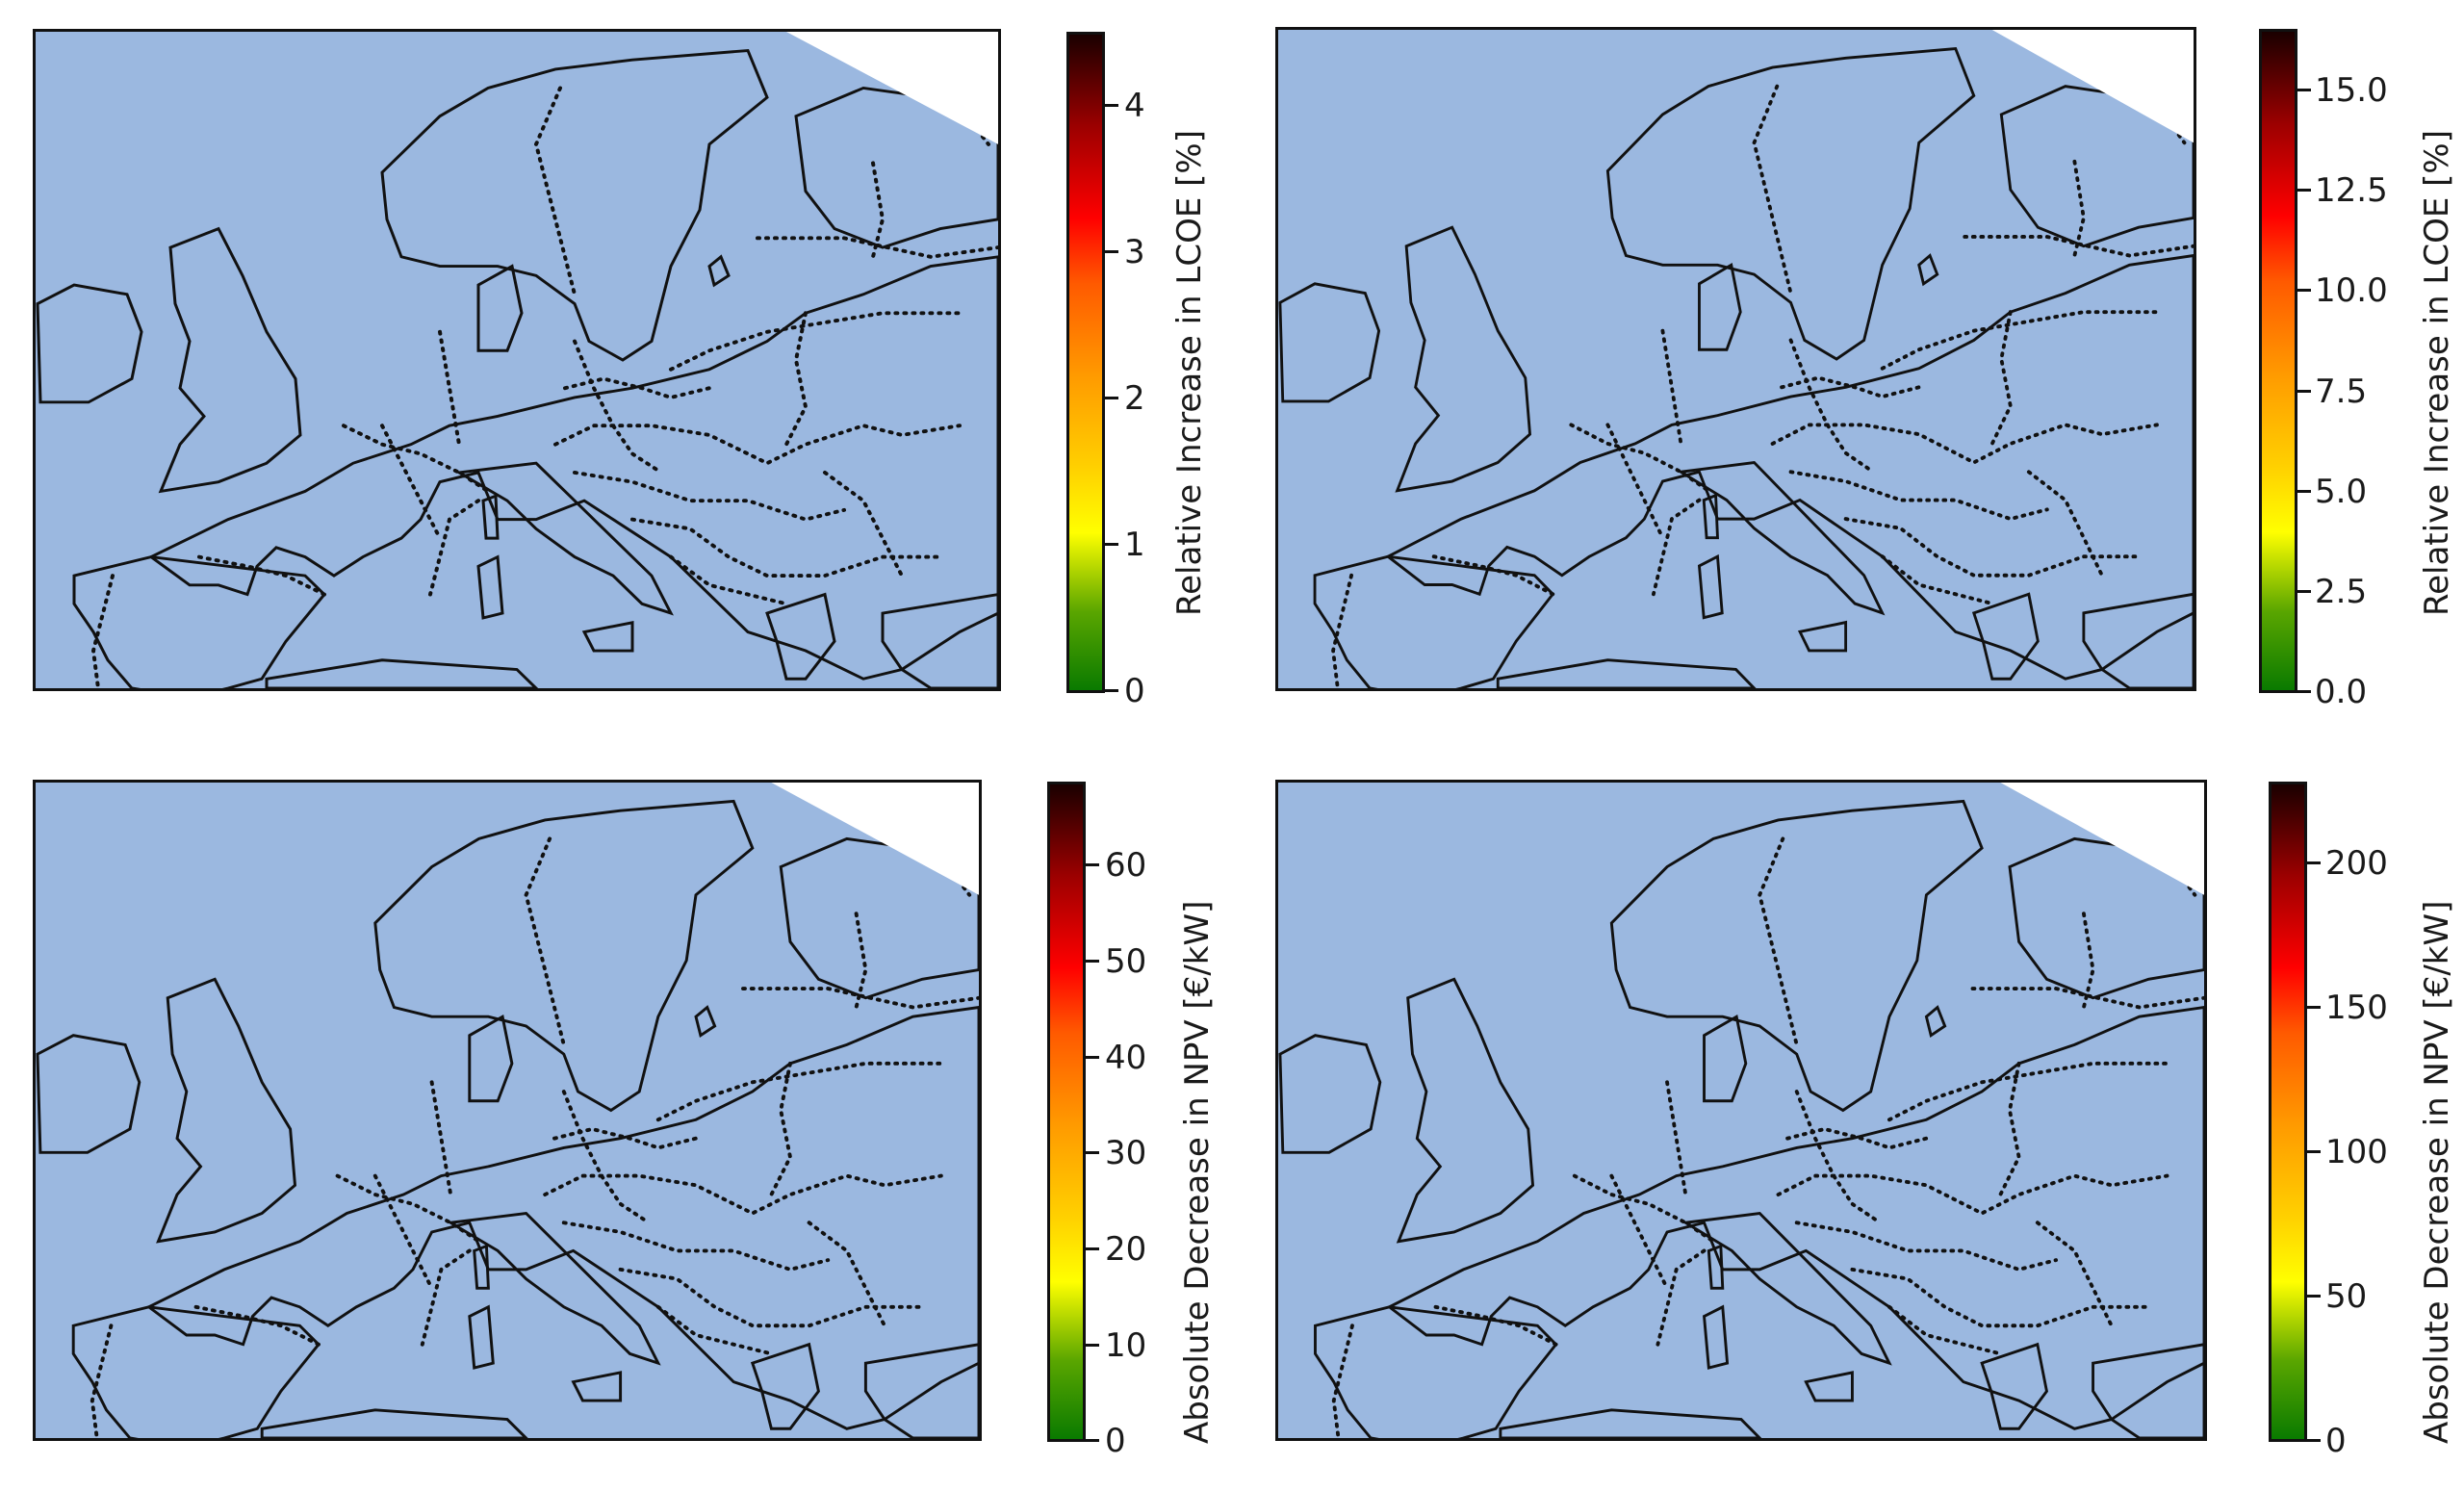 This screenshot has width=2464, height=1491. Describe the element at coordinates (1126, 1153) in the screenshot. I see `tick-label: 30` at that location.